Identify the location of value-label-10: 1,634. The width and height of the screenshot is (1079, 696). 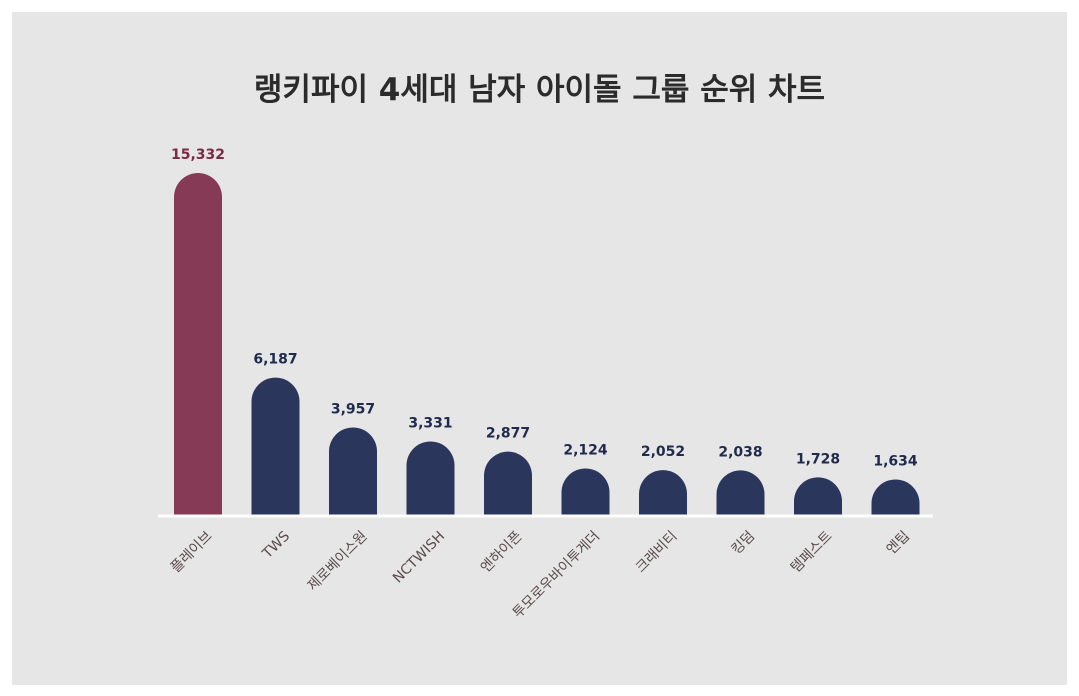
(895, 461).